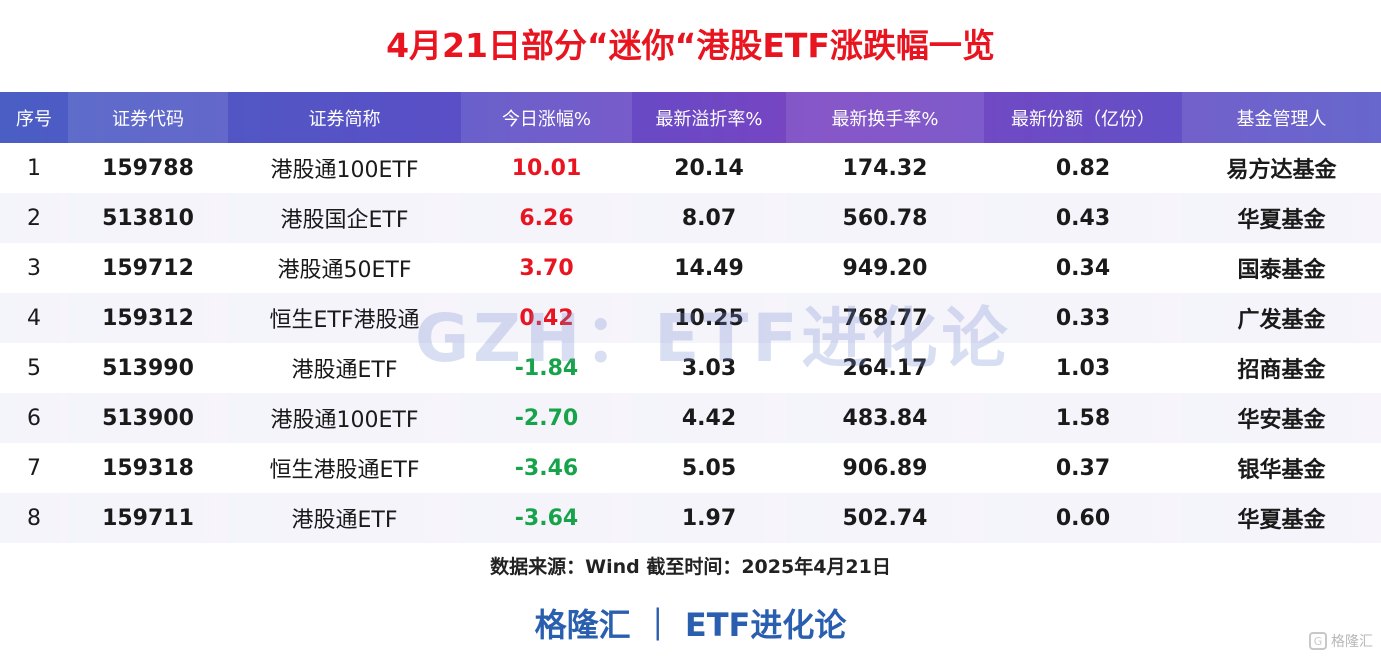 The height and width of the screenshot is (659, 1381). Describe the element at coordinates (148, 268) in the screenshot. I see `row-code: 159712` at that location.